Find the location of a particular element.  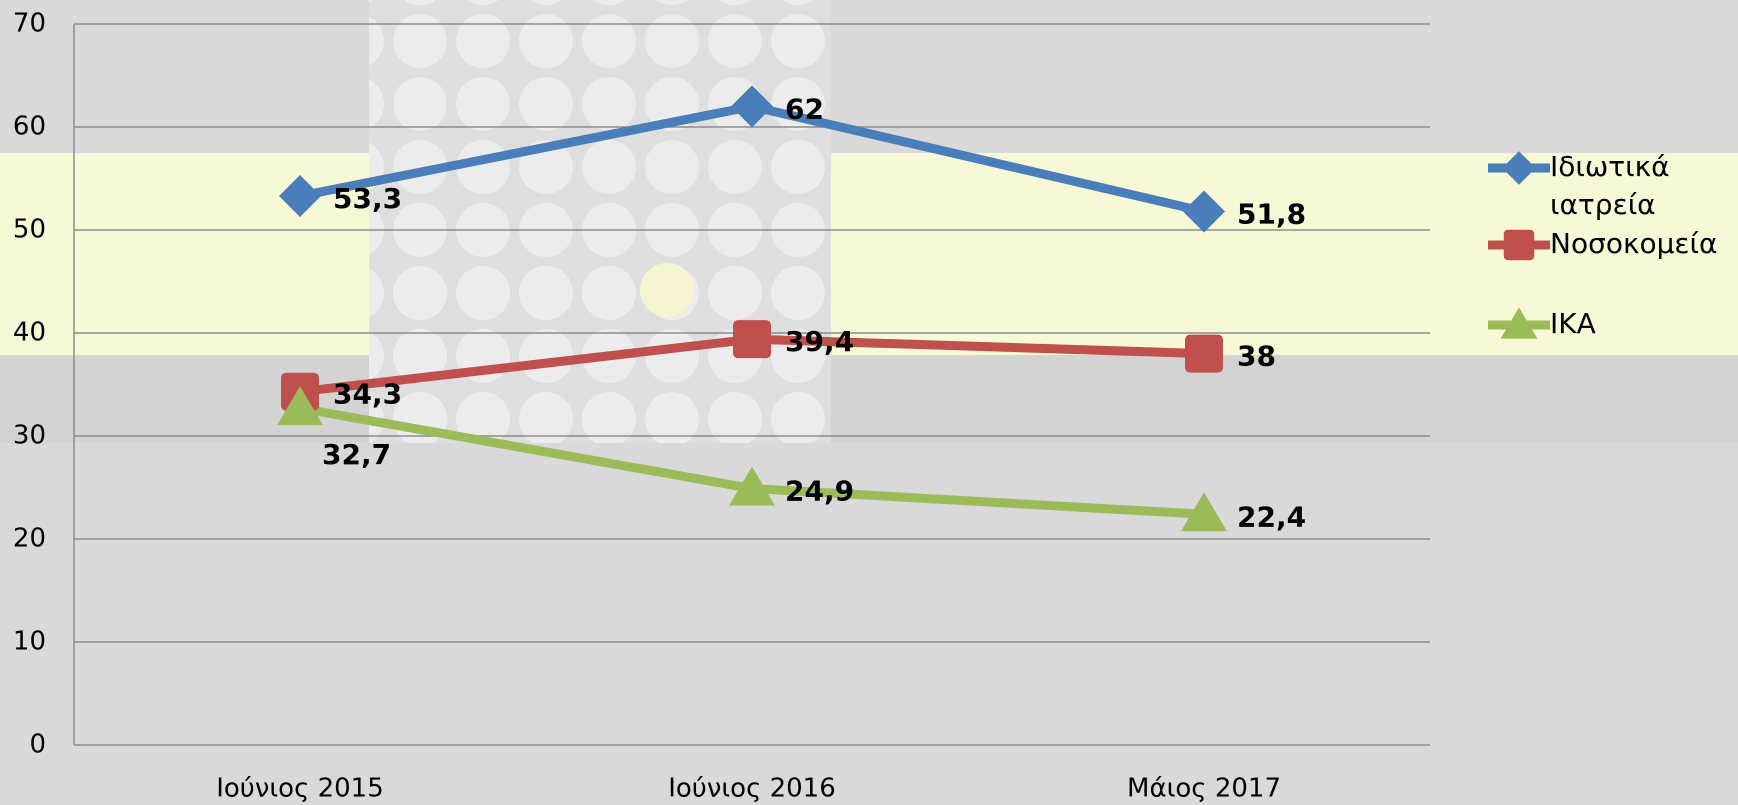

legend-item: Ιδιωτικά ιατρεία is located at coordinates (1613, 184).